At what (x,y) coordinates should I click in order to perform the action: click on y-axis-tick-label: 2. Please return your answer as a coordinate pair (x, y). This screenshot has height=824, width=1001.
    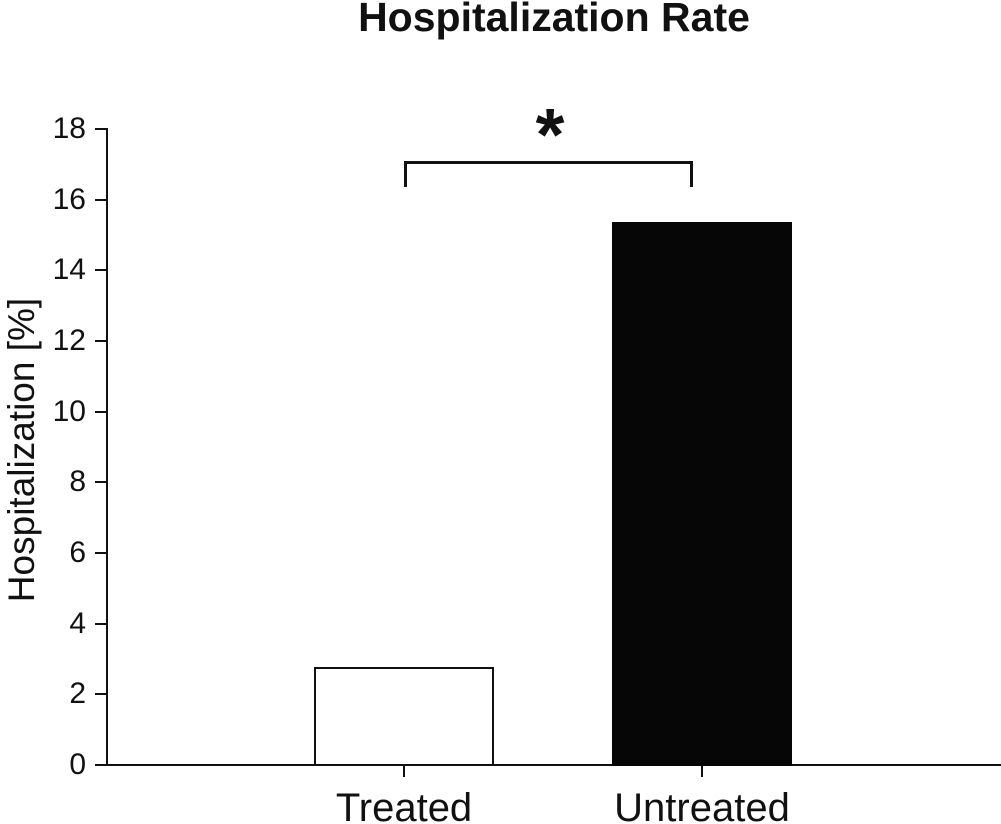
    Looking at the image, I should click on (77, 693).